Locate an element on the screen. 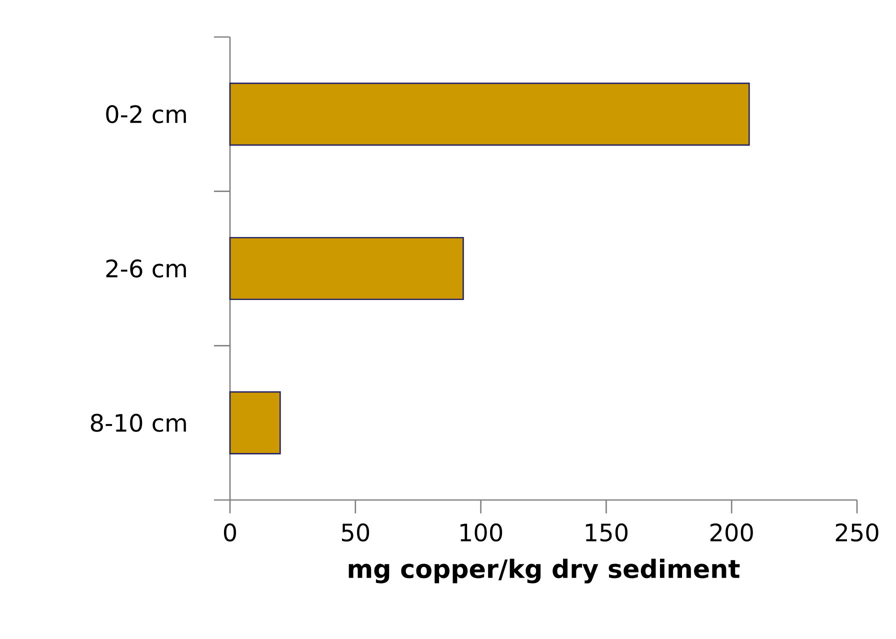 The width and height of the screenshot is (896, 639). y-tick-label: 8-10 cm is located at coordinates (138, 423).